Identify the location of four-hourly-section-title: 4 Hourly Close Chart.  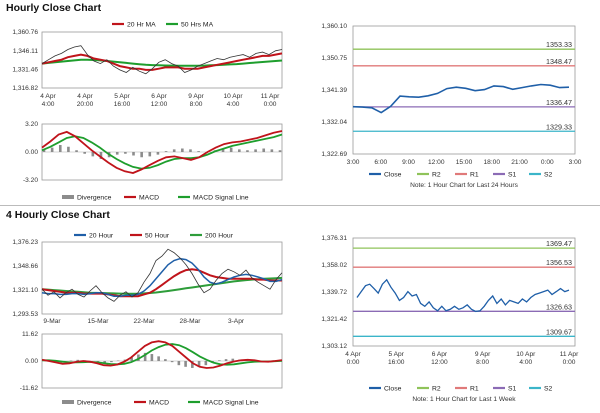
(58, 215).